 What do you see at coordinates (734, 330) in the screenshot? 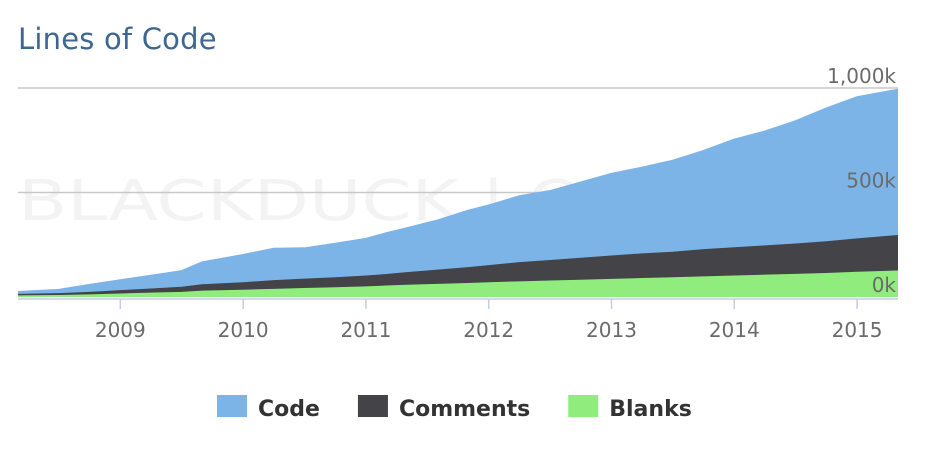
I see `x-tick-label-2014: 2014` at bounding box center [734, 330].